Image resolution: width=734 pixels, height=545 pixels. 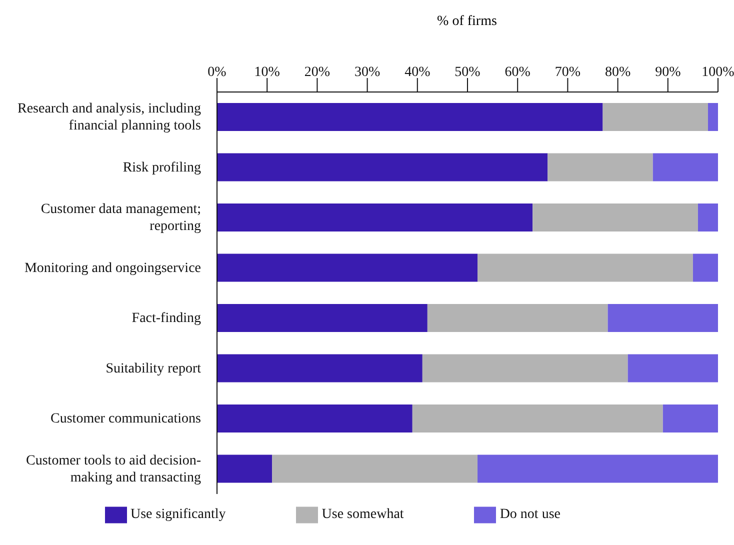 What do you see at coordinates (120, 218) in the screenshot?
I see `y-tick-label: Customer data management; reporting` at bounding box center [120, 218].